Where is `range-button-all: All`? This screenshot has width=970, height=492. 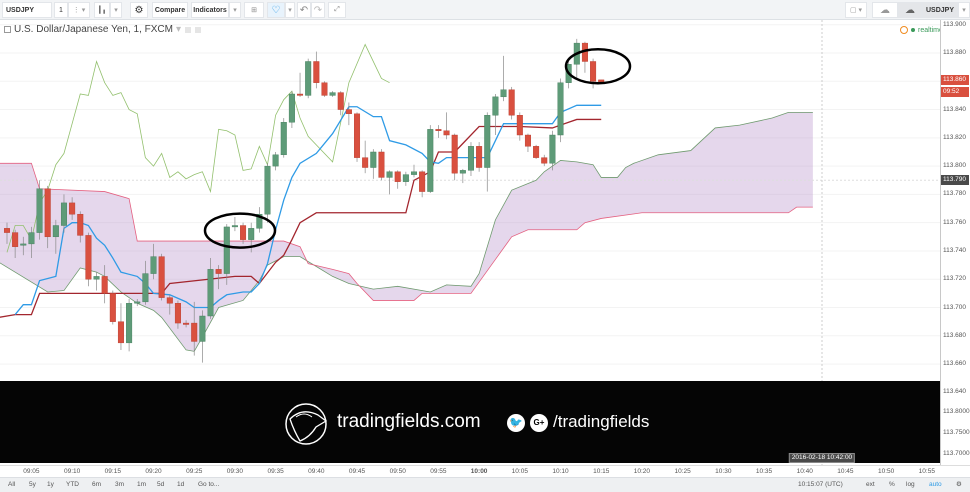
range-button-all: All is located at coordinates (12, 484).